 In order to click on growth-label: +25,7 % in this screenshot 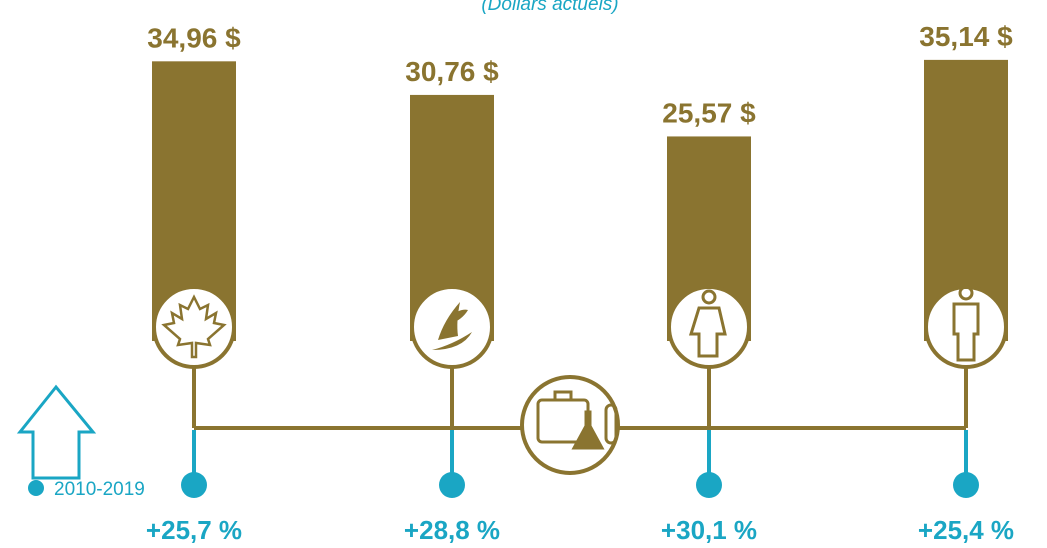, I will do `click(194, 530)`.